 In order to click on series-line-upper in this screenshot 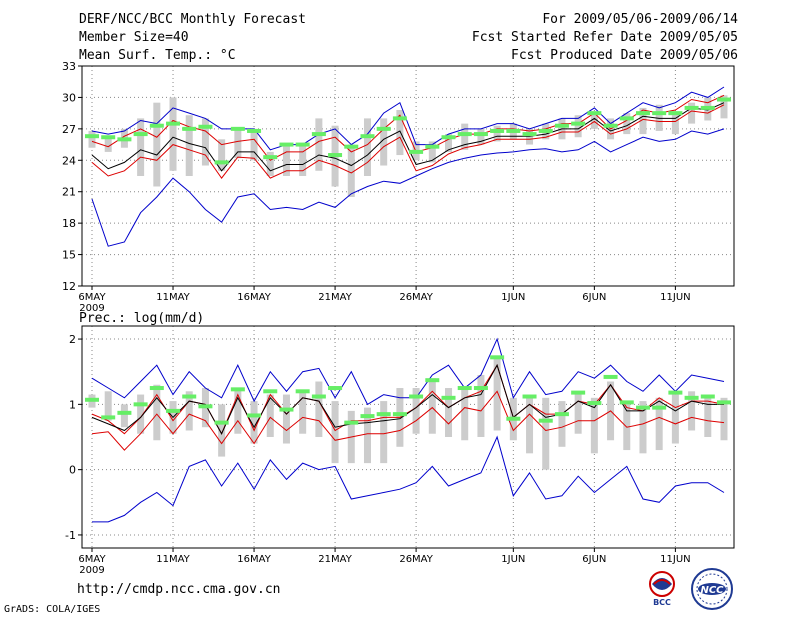, I will do `click(408, 127)`.